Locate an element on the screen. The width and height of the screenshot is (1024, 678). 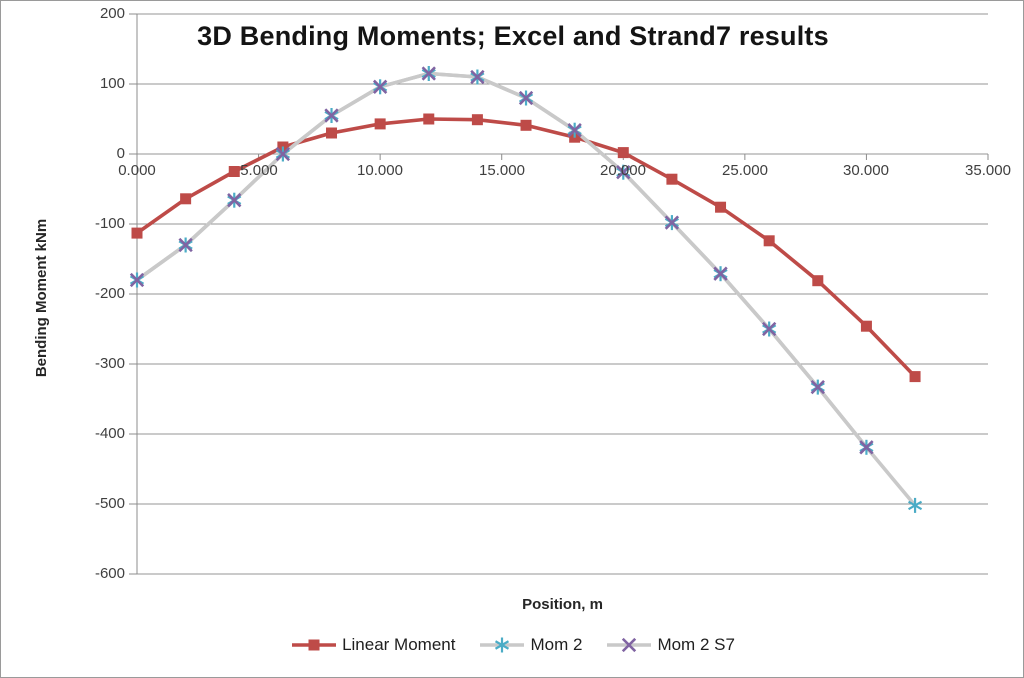
legend-item-mom2: Mom 2 is located at coordinates (530, 645).